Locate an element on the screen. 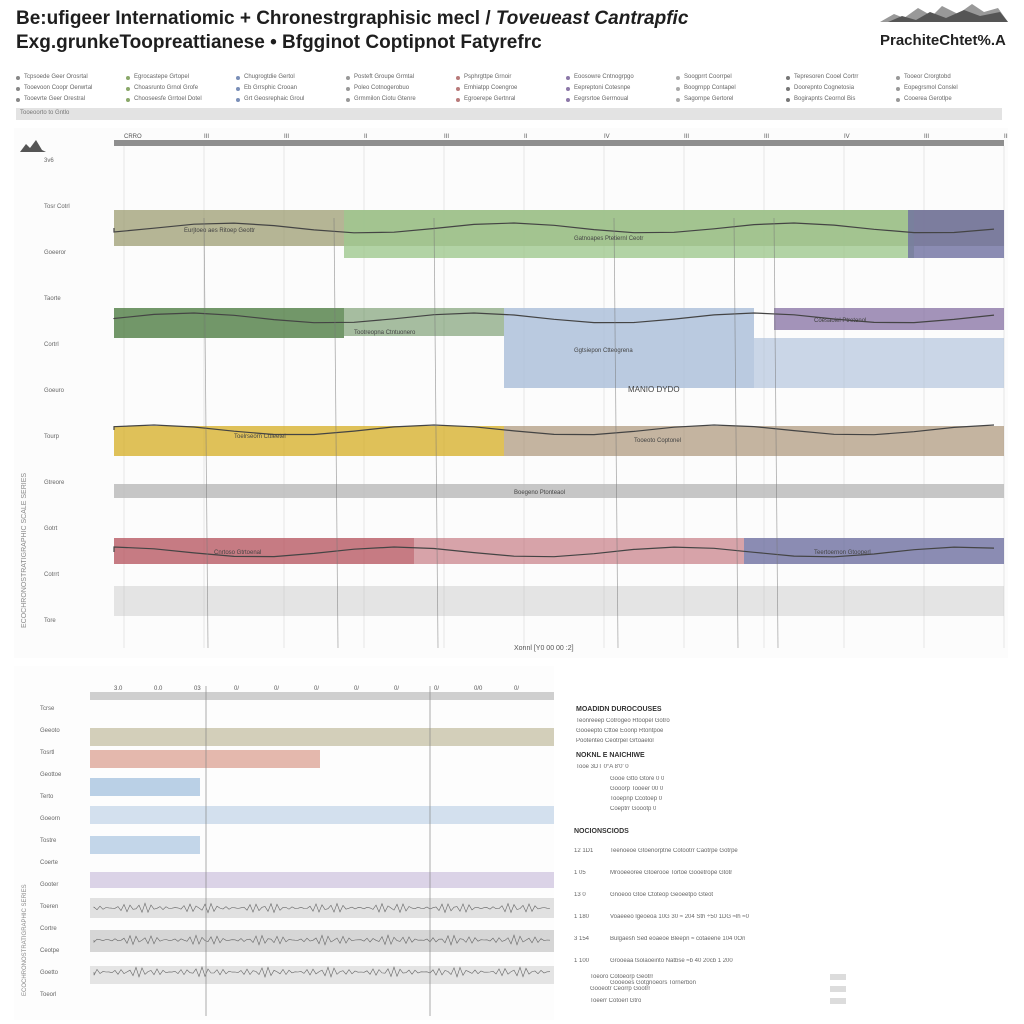  right-title: PrachiteChtet%.A is located at coordinates (943, 40).